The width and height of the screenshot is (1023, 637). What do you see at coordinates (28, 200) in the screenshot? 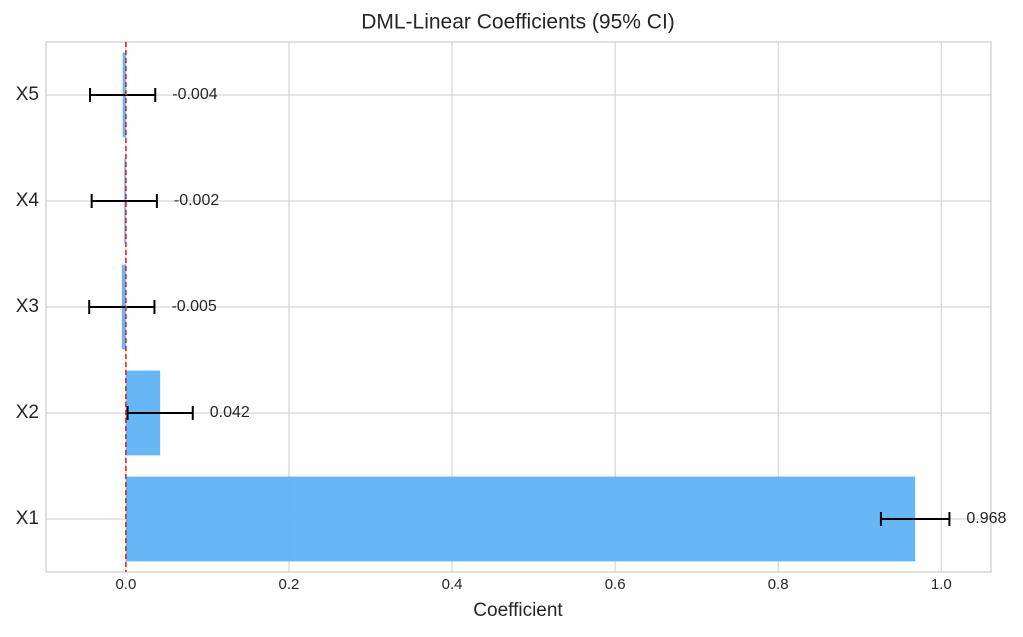
I see `y-tick-label: X4` at bounding box center [28, 200].